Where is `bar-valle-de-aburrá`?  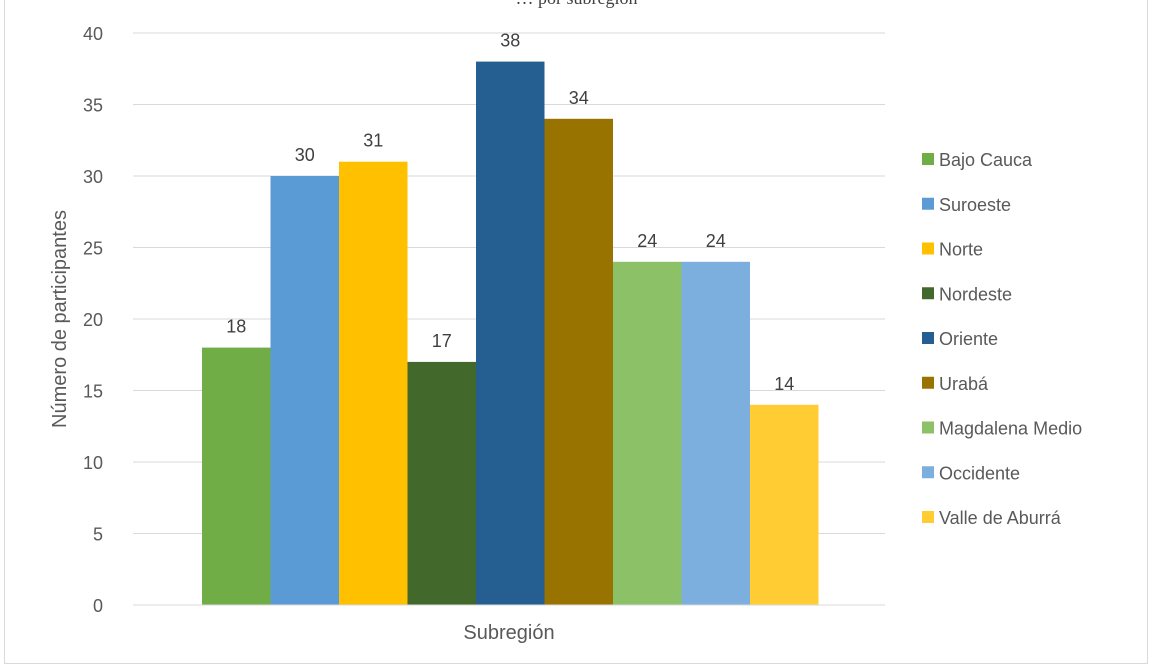 bar-valle-de-aburrá is located at coordinates (784, 504).